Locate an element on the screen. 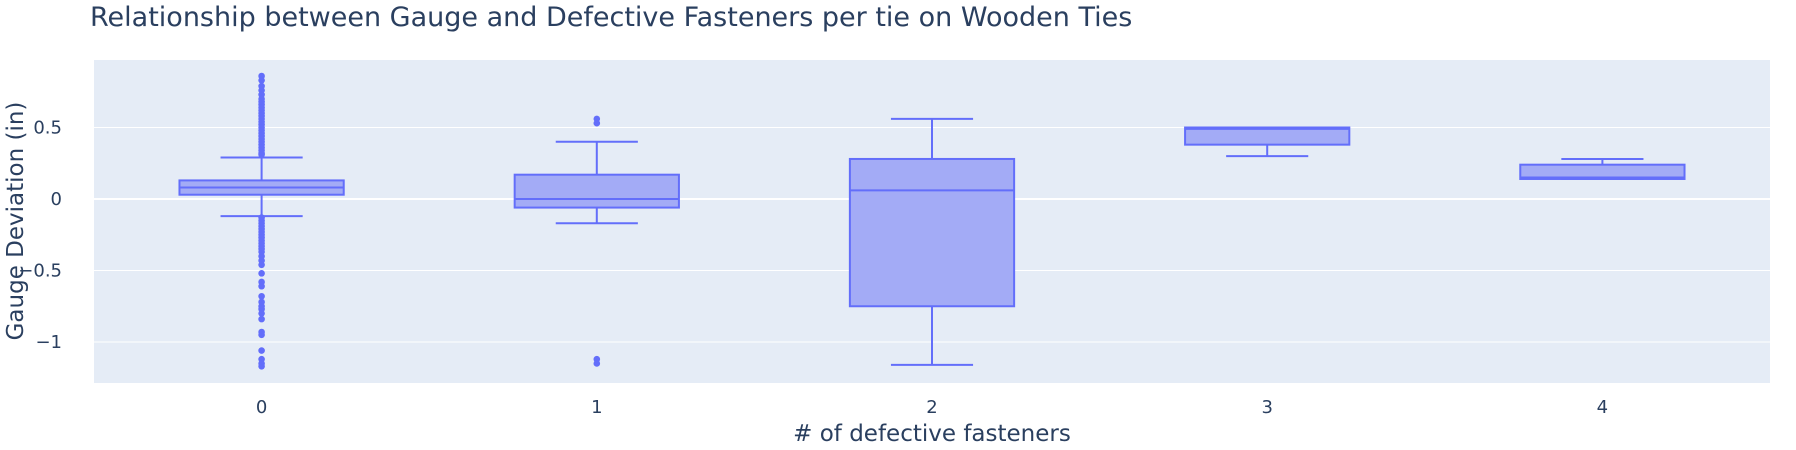 This screenshot has width=1796, height=450. x-tick-labels: 0 1 2 3 4 is located at coordinates (932, 407).